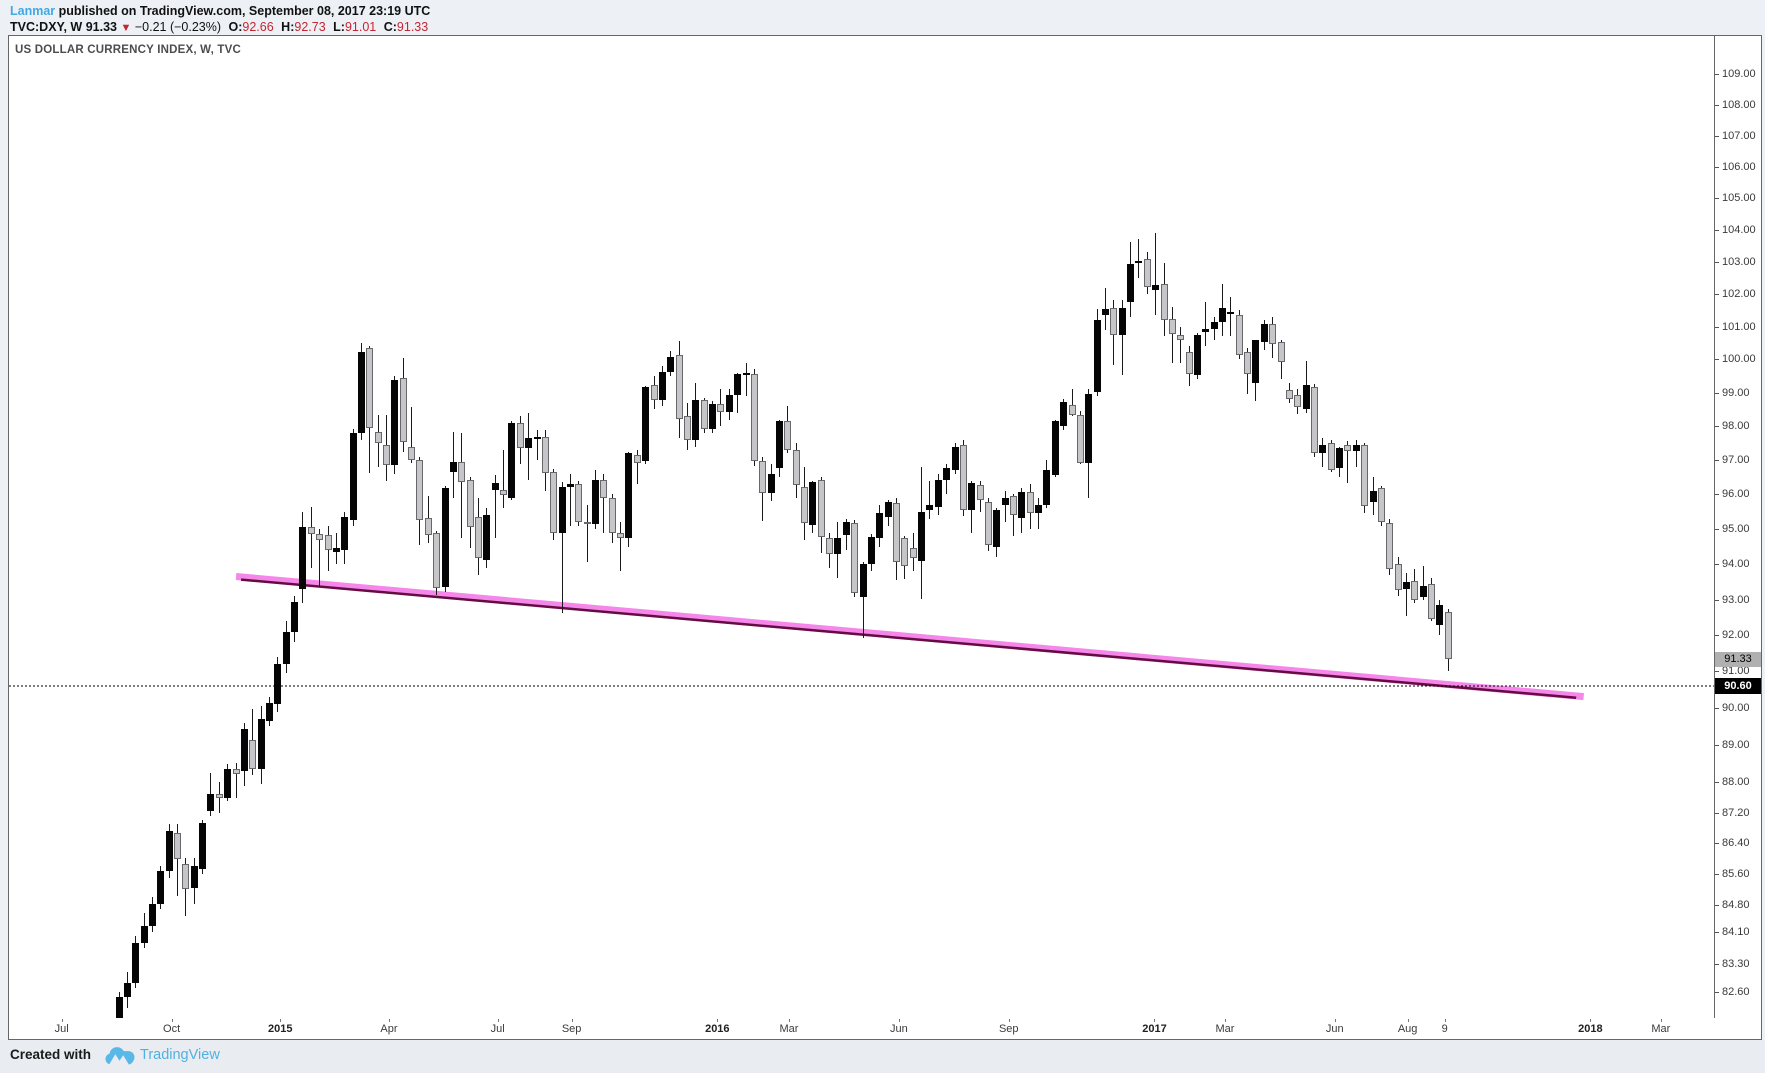 This screenshot has height=1073, width=1765. I want to click on tradingview-link: TradingView, so click(180, 1055).